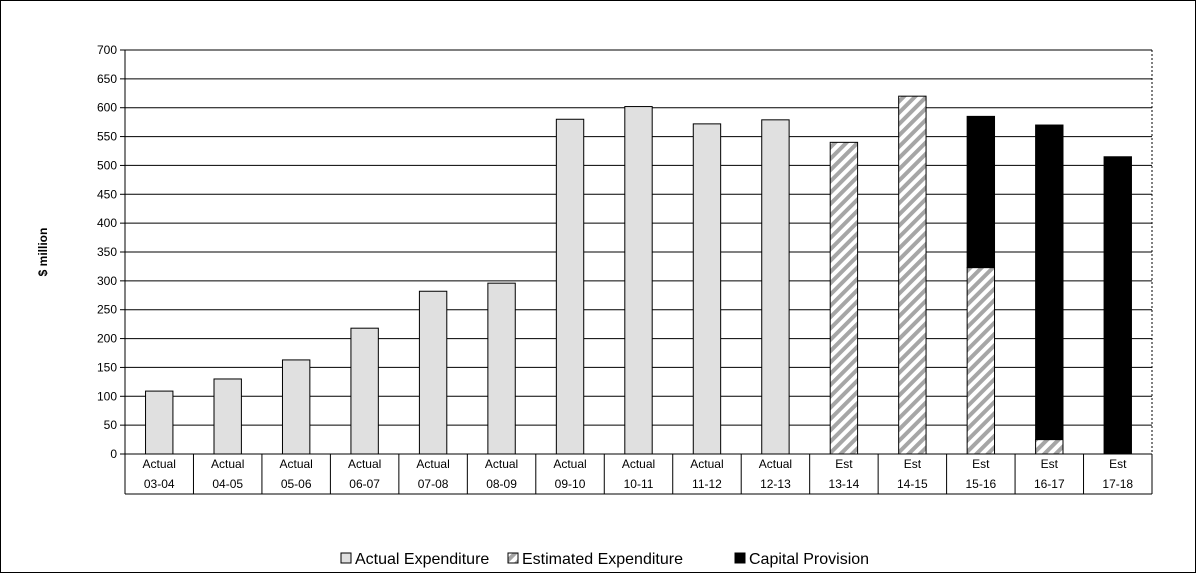  What do you see at coordinates (107, 339) in the screenshot?
I see `y-tick-label: 200` at bounding box center [107, 339].